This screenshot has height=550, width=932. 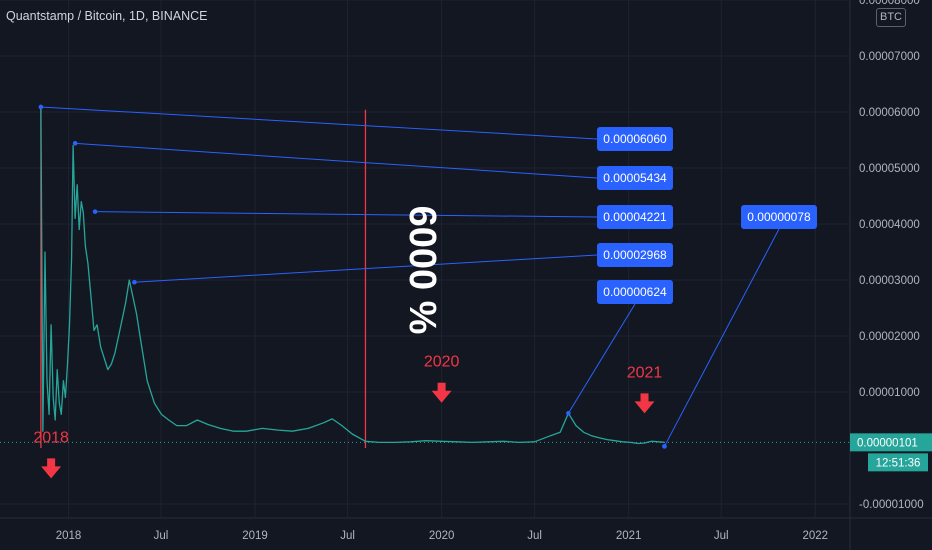 I want to click on currency-badge: BTC, so click(x=891, y=17).